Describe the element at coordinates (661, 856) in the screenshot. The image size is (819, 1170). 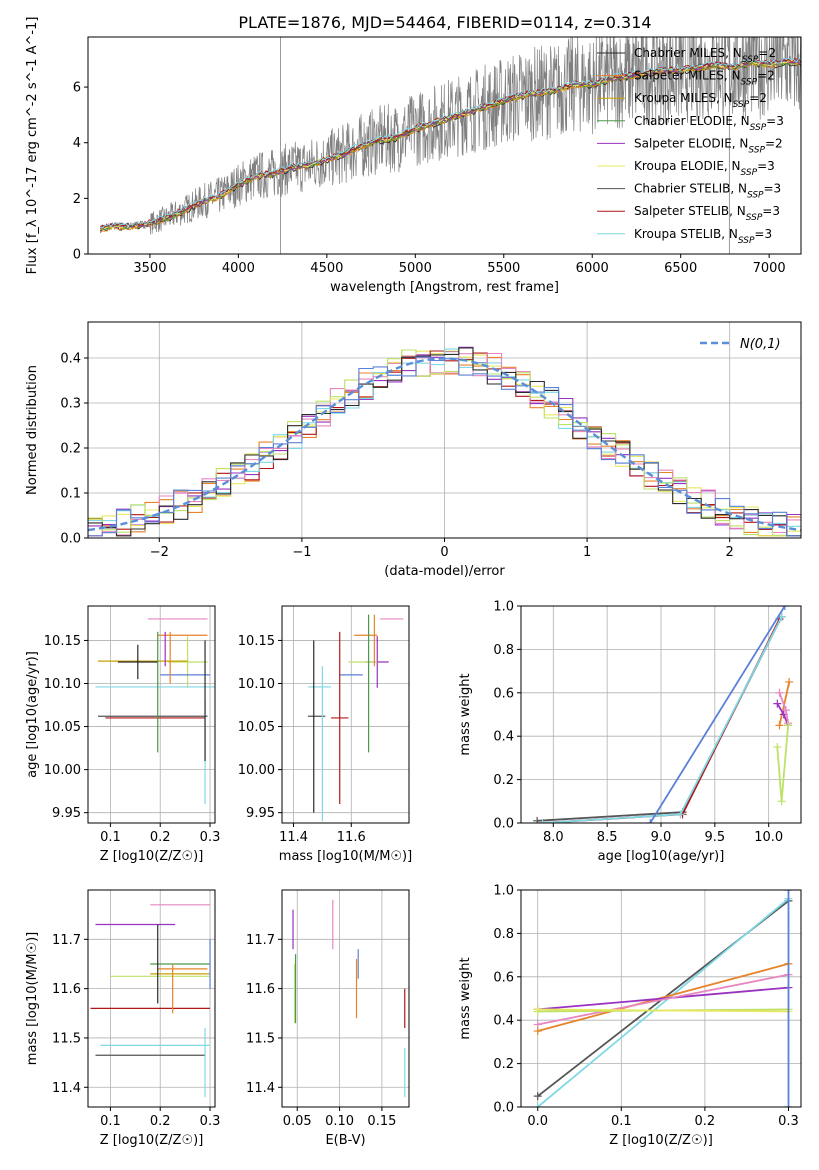
I see `x-axis-label: age [log10(age/yr)]` at that location.